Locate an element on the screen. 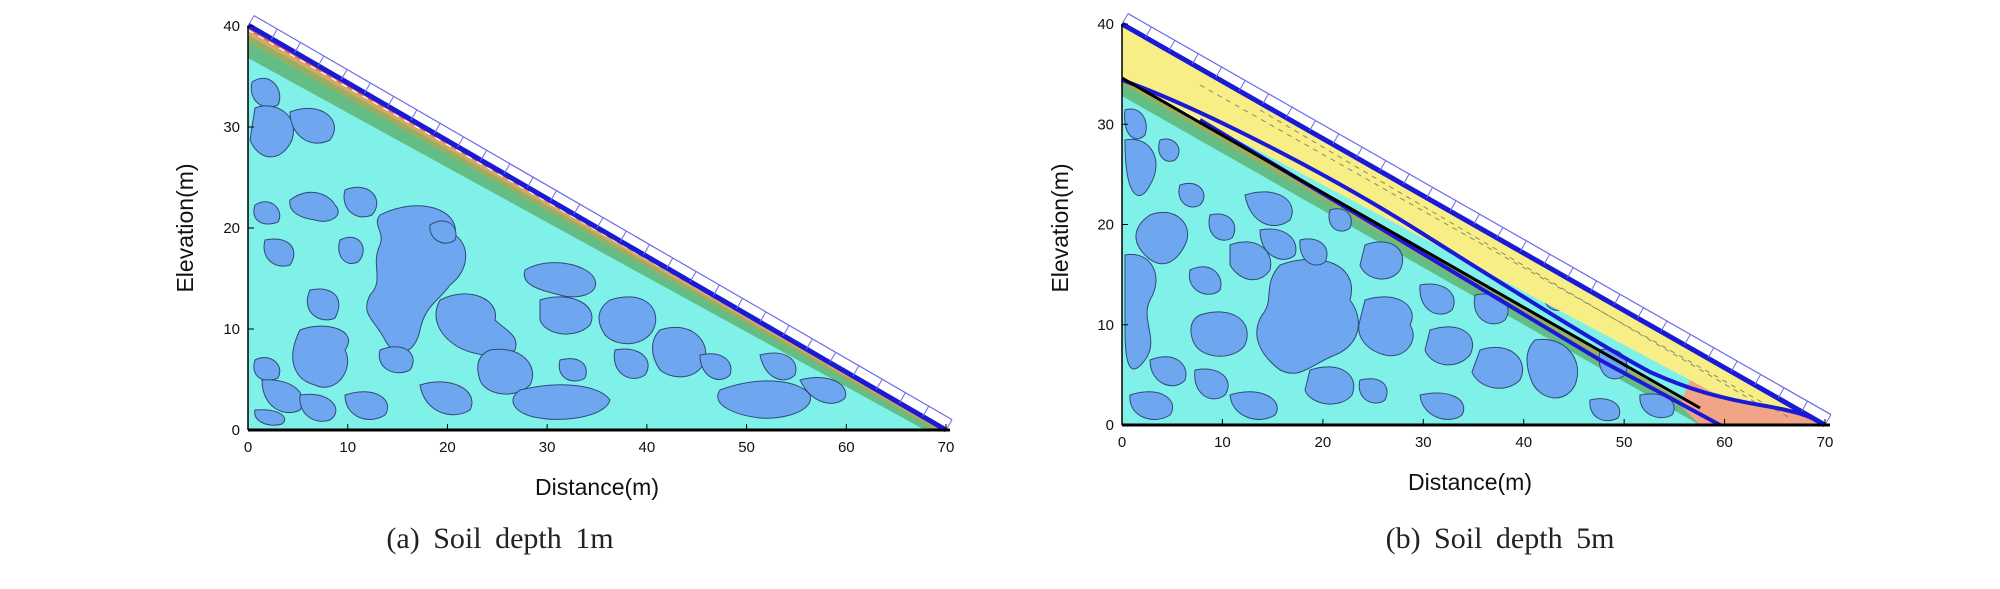  toe-region-salmon is located at coordinates (1752, 402).